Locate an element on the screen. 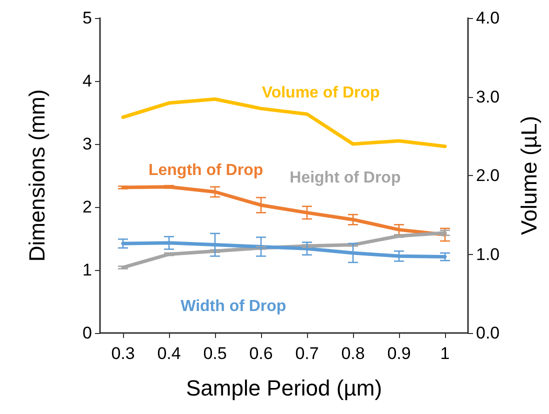  y2-tick-label: 0.0 is located at coordinates (488, 333).